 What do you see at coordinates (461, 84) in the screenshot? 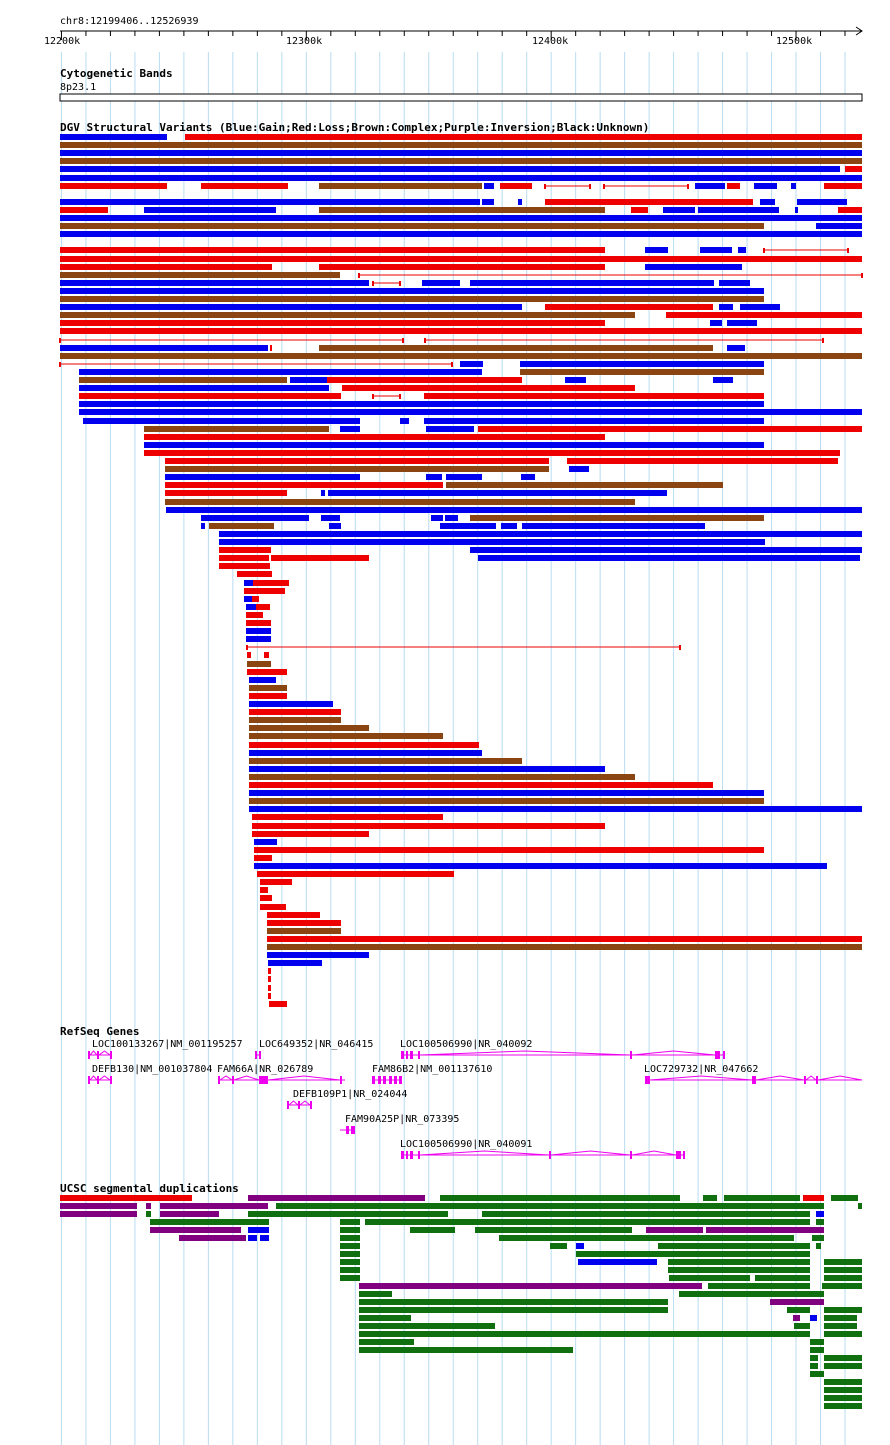
I see `cytoband-track: Cytogenetic Bands 8p23.1` at bounding box center [461, 84].